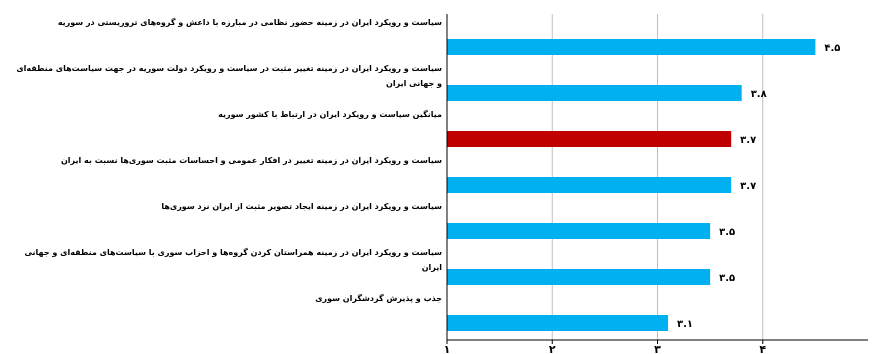 Image resolution: width=874 pixels, height=354 pixels. I want to click on x-tick-label: ۱, so click(447, 348).